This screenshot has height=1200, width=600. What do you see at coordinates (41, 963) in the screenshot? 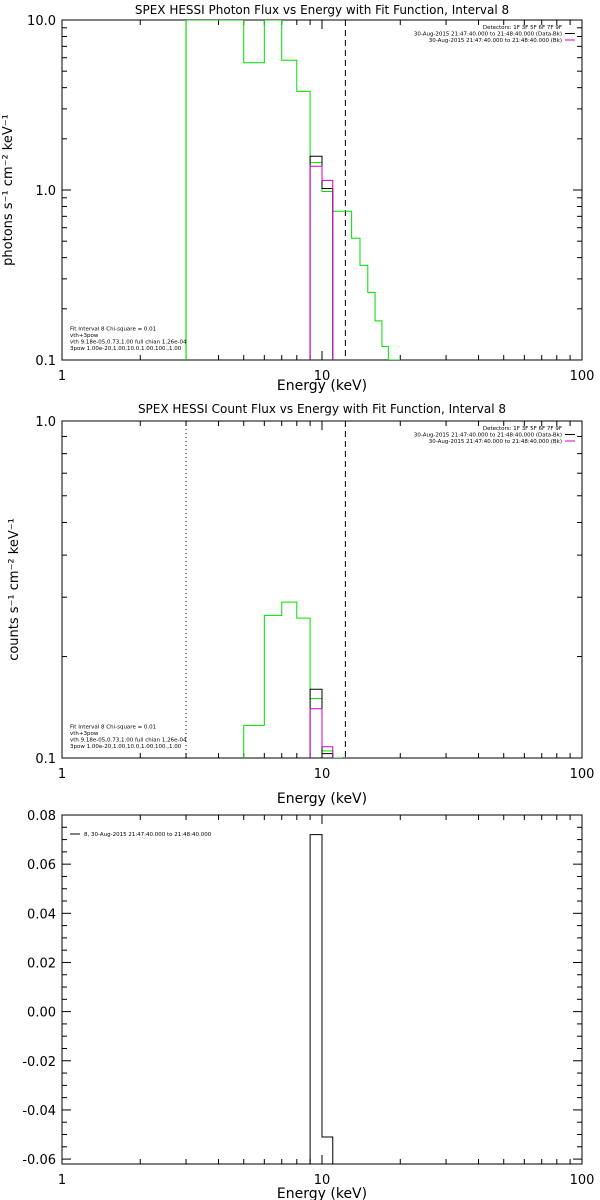
I see `y-tick-label: 0.02` at bounding box center [41, 963].